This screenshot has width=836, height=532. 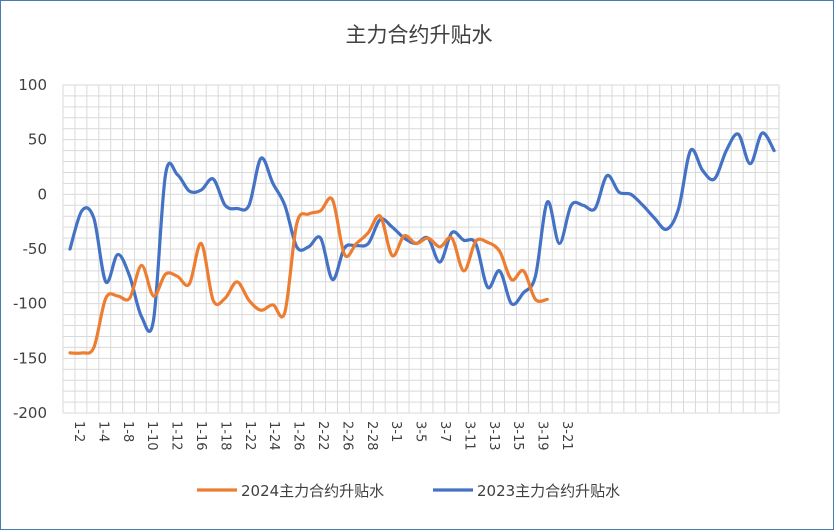 I want to click on x-tick-label: 3-13, so click(x=493, y=436).